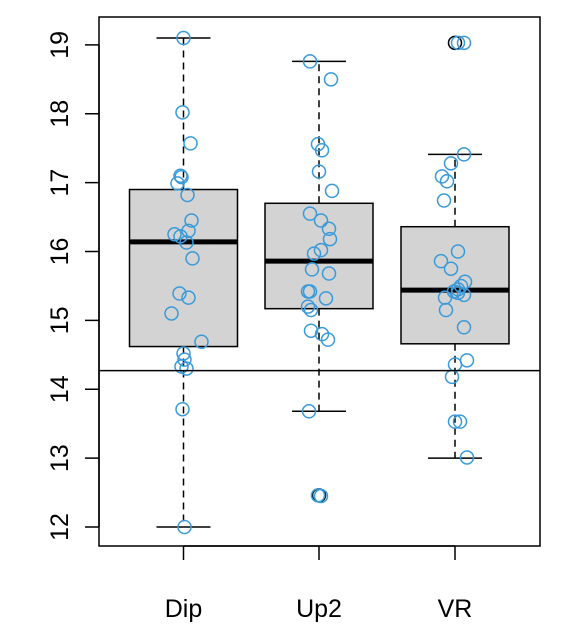 Image resolution: width=568 pixels, height=632 pixels. Describe the element at coordinates (60, 114) in the screenshot. I see `y-tick-label: 18` at that location.